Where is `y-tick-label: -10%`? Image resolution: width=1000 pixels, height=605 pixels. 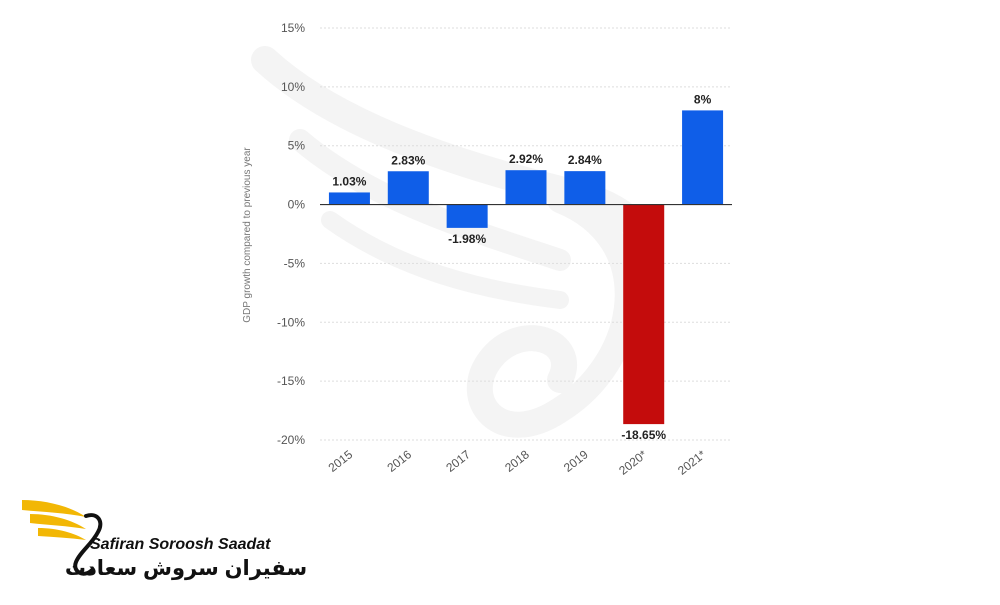 y-tick-label: -10% is located at coordinates (291, 322).